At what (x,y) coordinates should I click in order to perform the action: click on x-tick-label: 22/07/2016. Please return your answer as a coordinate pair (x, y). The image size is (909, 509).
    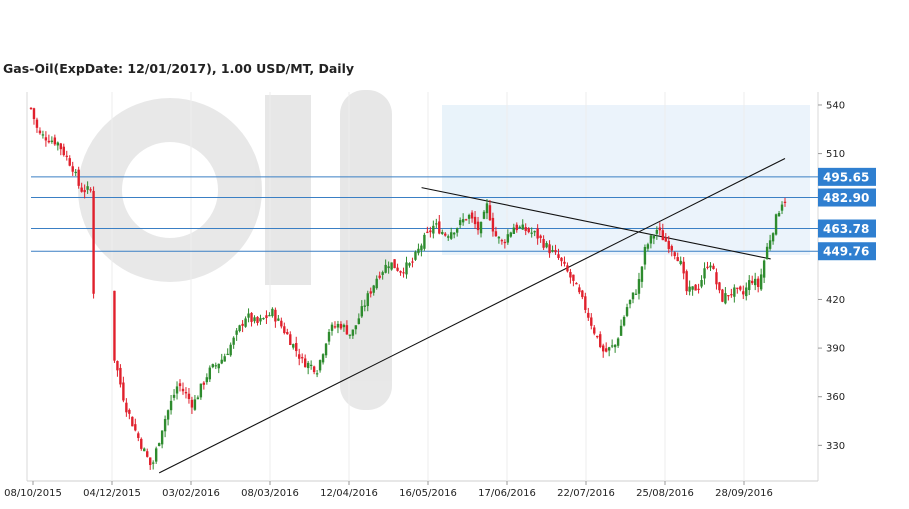
    Looking at the image, I should click on (586, 493).